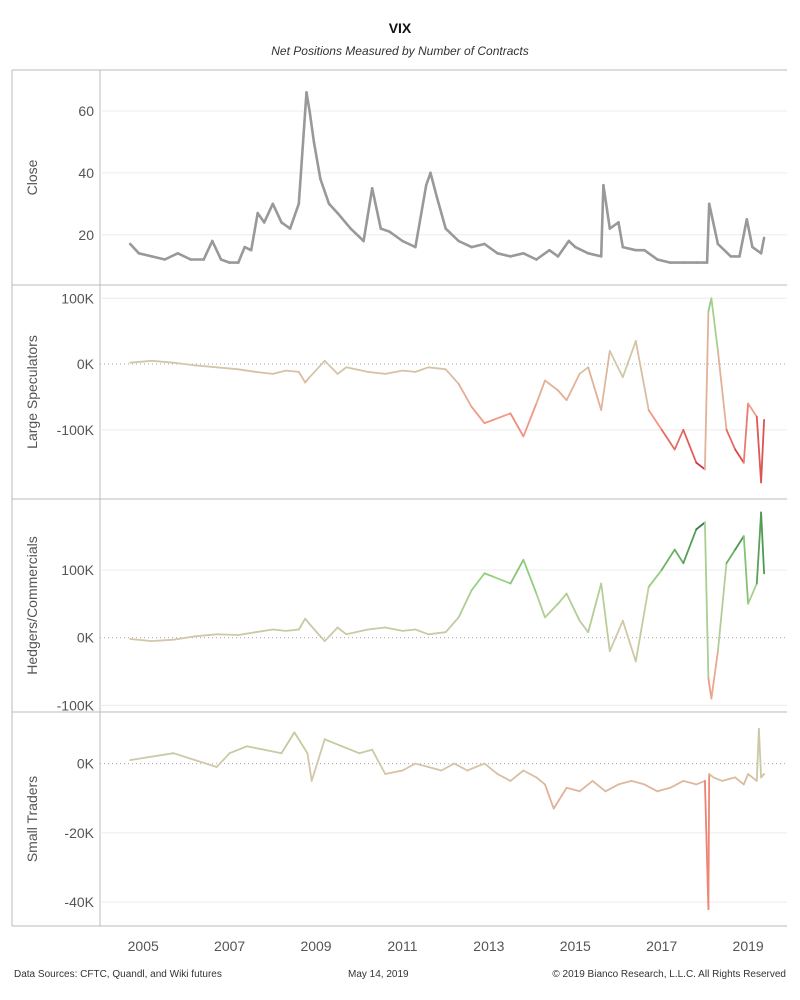 This screenshot has width=800, height=1000. What do you see at coordinates (86, 764) in the screenshot?
I see `y-tick-label: 0K` at bounding box center [86, 764].